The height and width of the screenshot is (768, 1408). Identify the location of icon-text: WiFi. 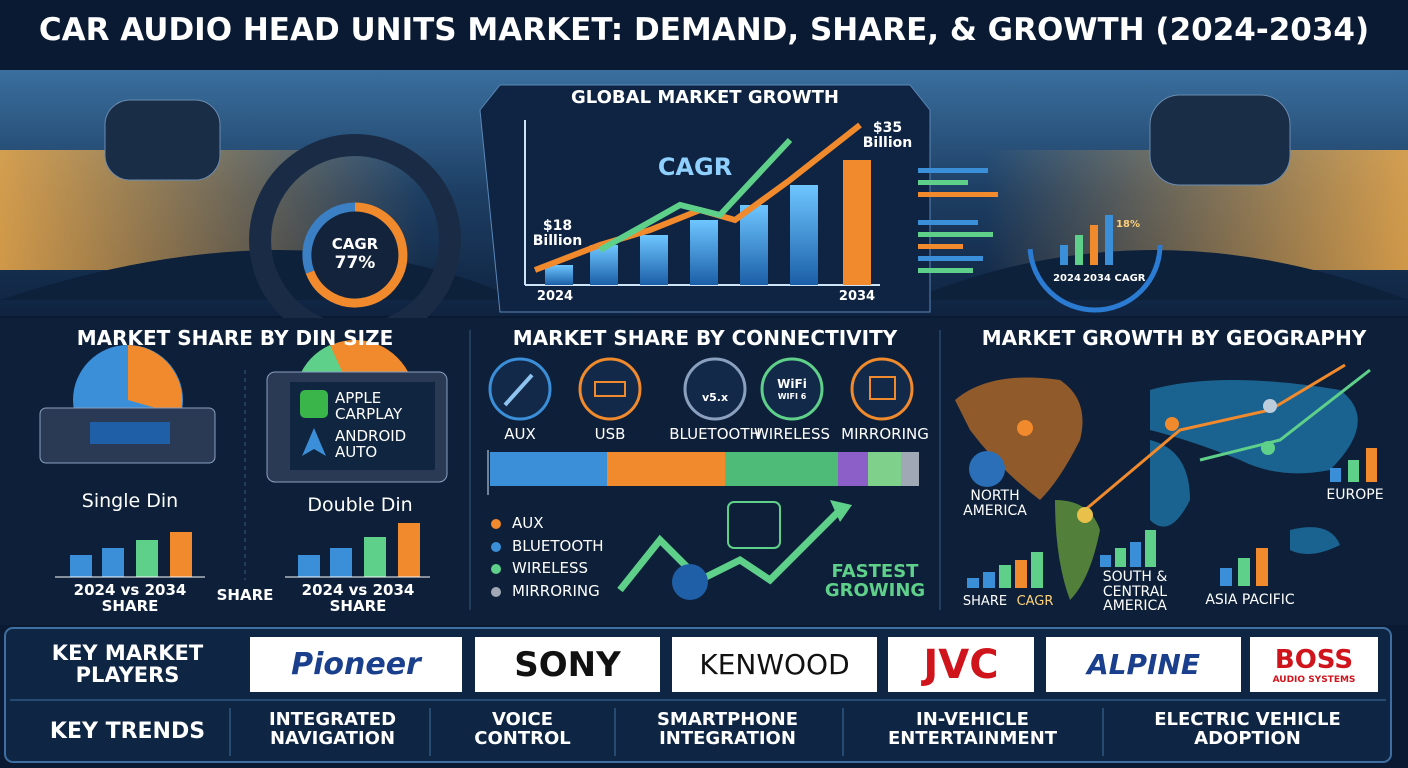
(792, 384).